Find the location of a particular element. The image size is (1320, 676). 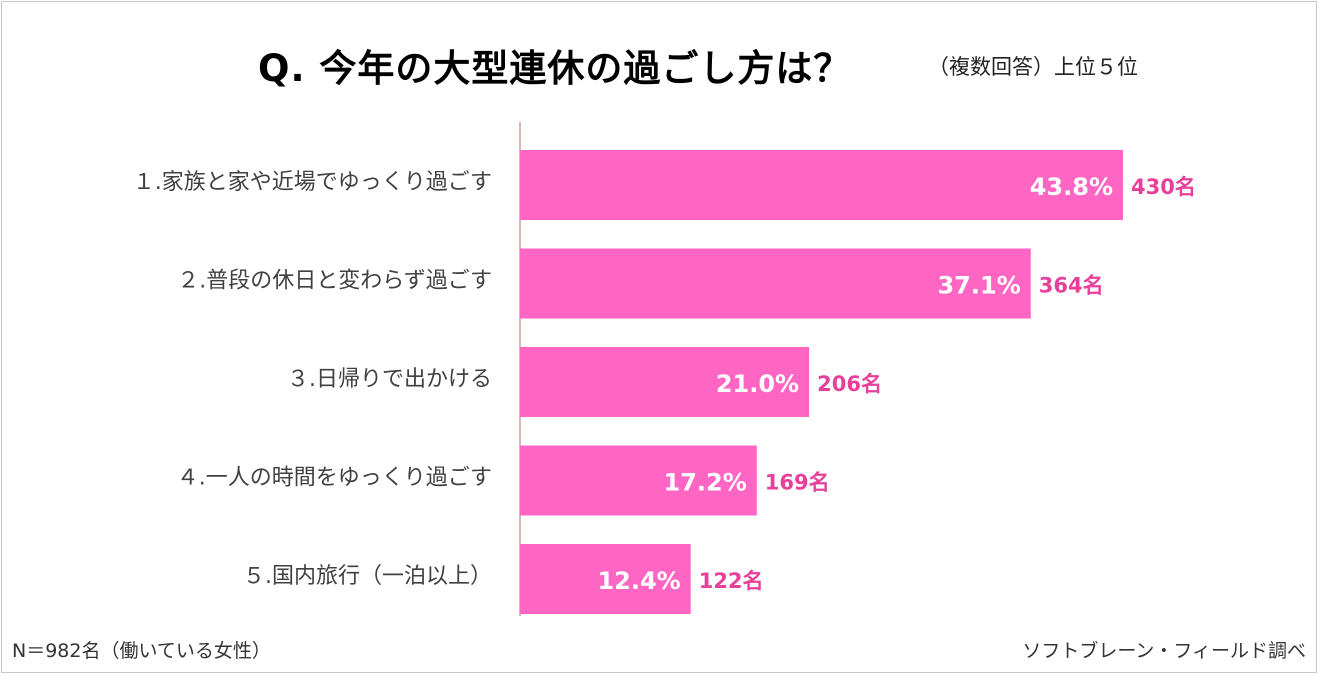

data-label-2: 37.1% is located at coordinates (978, 286).